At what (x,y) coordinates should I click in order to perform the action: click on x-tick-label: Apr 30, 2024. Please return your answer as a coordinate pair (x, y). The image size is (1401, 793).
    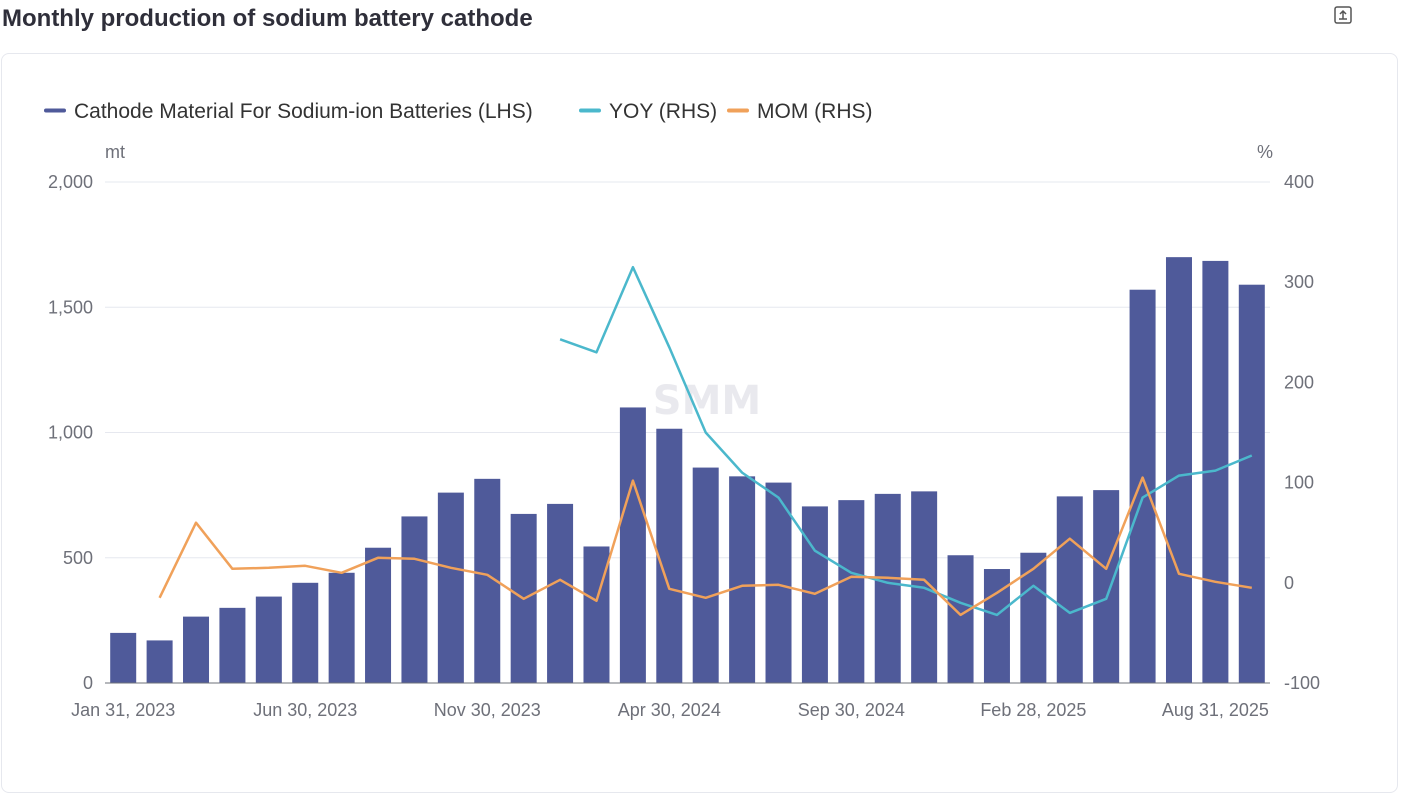
    Looking at the image, I should click on (669, 710).